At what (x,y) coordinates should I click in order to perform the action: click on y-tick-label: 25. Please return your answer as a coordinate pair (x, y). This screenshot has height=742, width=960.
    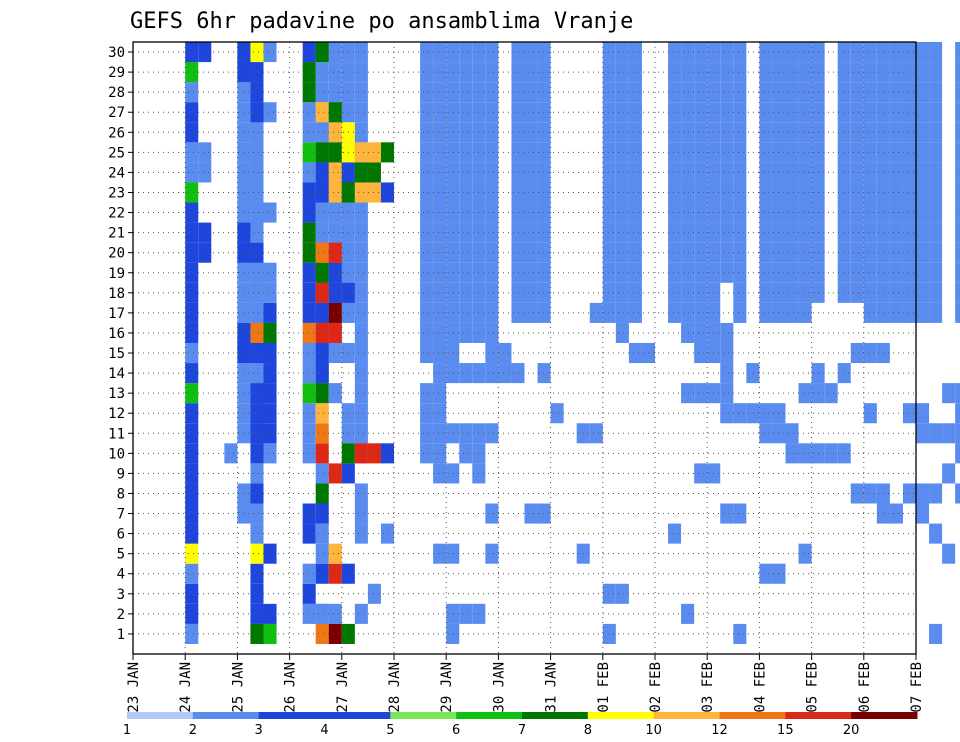
    Looking at the image, I should click on (116, 153).